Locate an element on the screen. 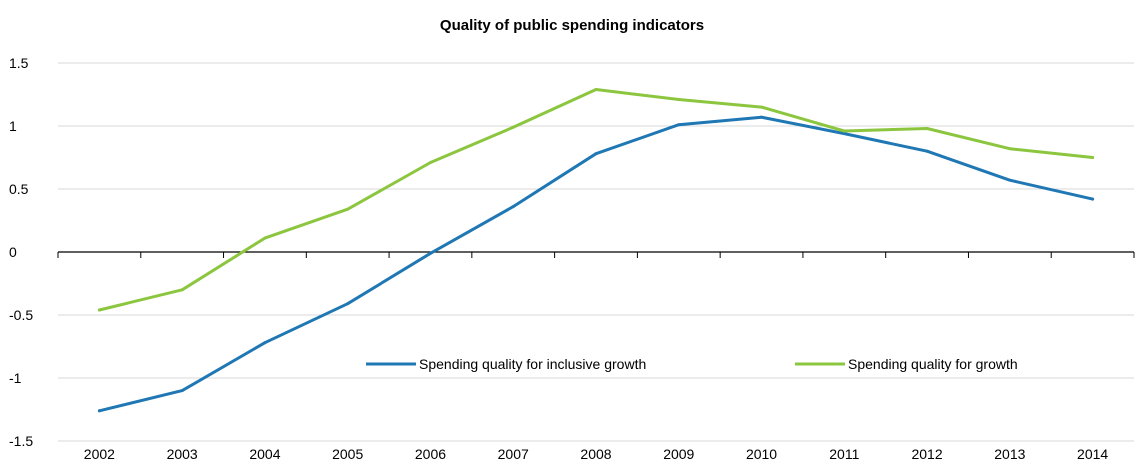  y-tick-label: 1.5 is located at coordinates (19, 63).